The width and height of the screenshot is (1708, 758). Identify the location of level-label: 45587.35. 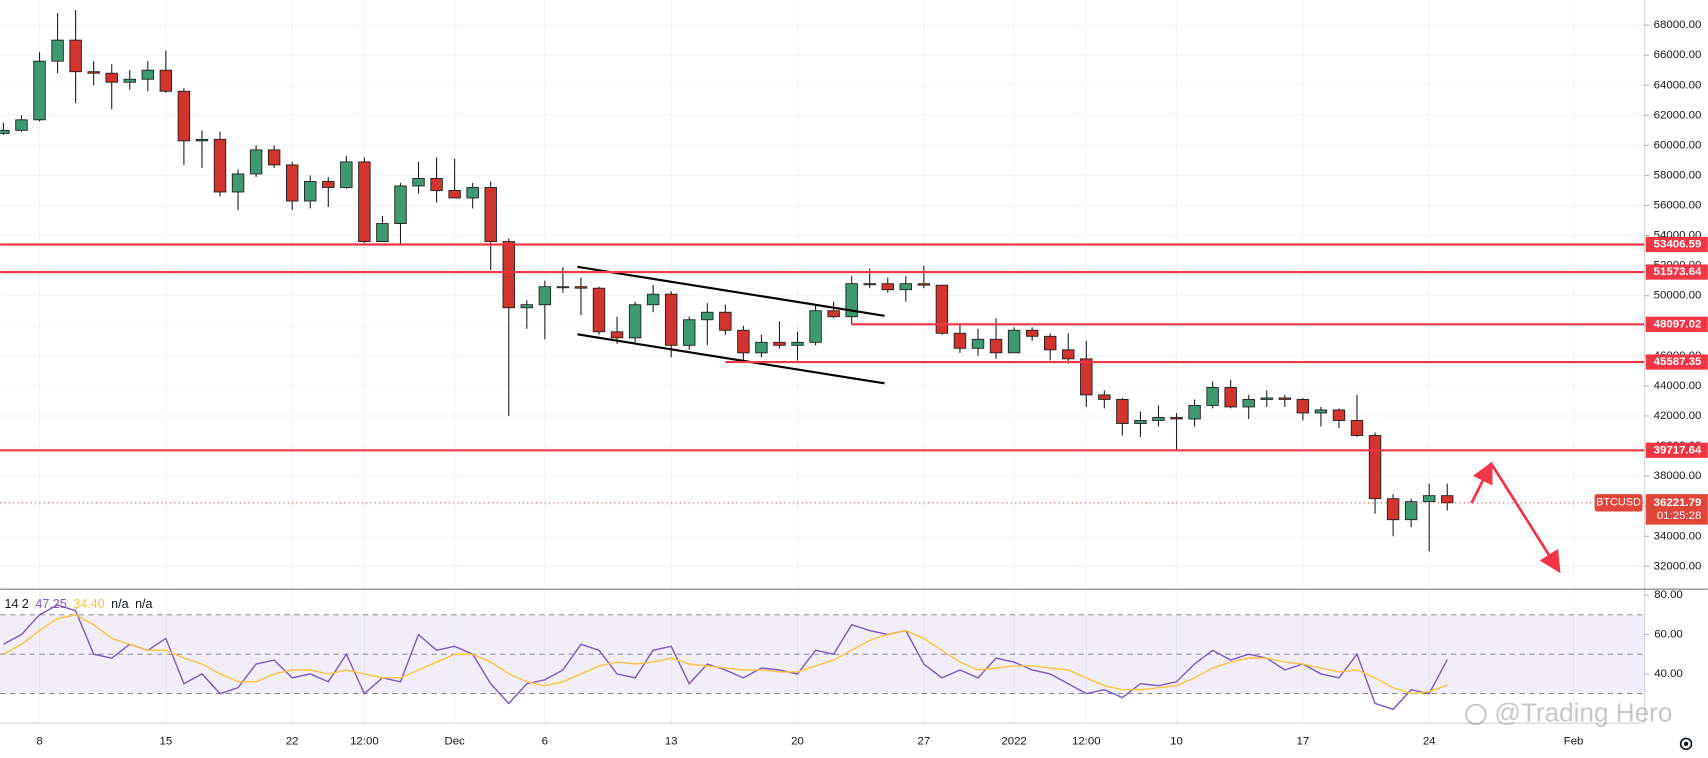
(1678, 362).